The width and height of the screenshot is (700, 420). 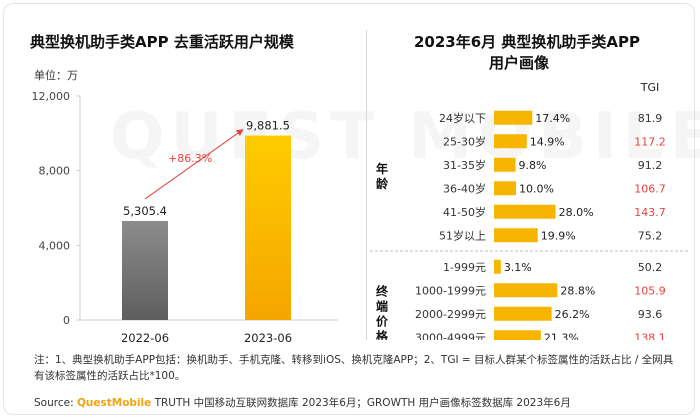 I want to click on profile-value-label: 19.9%, so click(x=558, y=235).